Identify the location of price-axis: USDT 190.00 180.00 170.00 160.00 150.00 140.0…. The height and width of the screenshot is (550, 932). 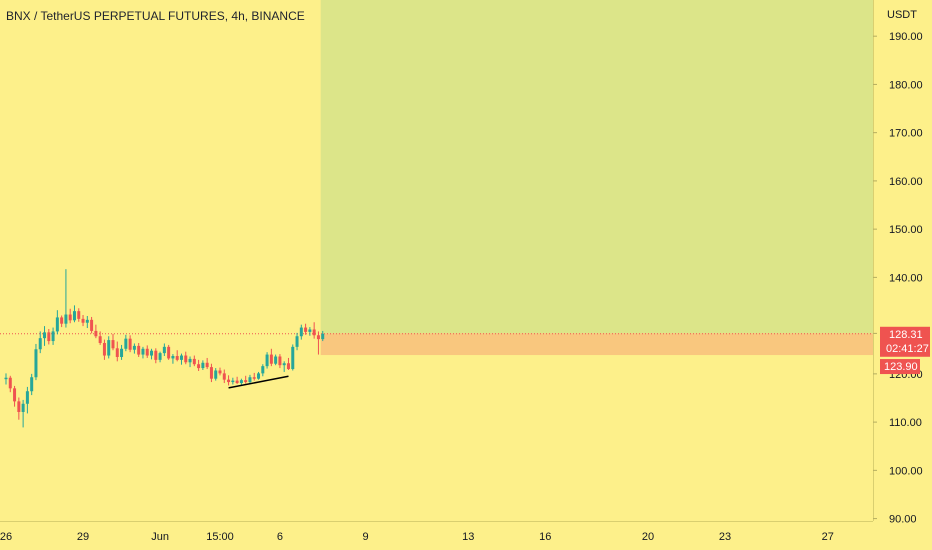
(898, 263).